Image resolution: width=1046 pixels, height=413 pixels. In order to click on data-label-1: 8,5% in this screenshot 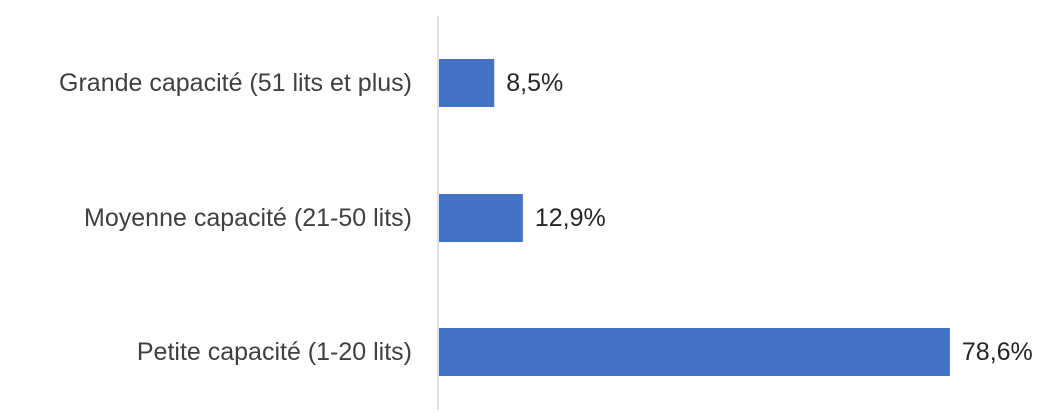, I will do `click(534, 83)`.